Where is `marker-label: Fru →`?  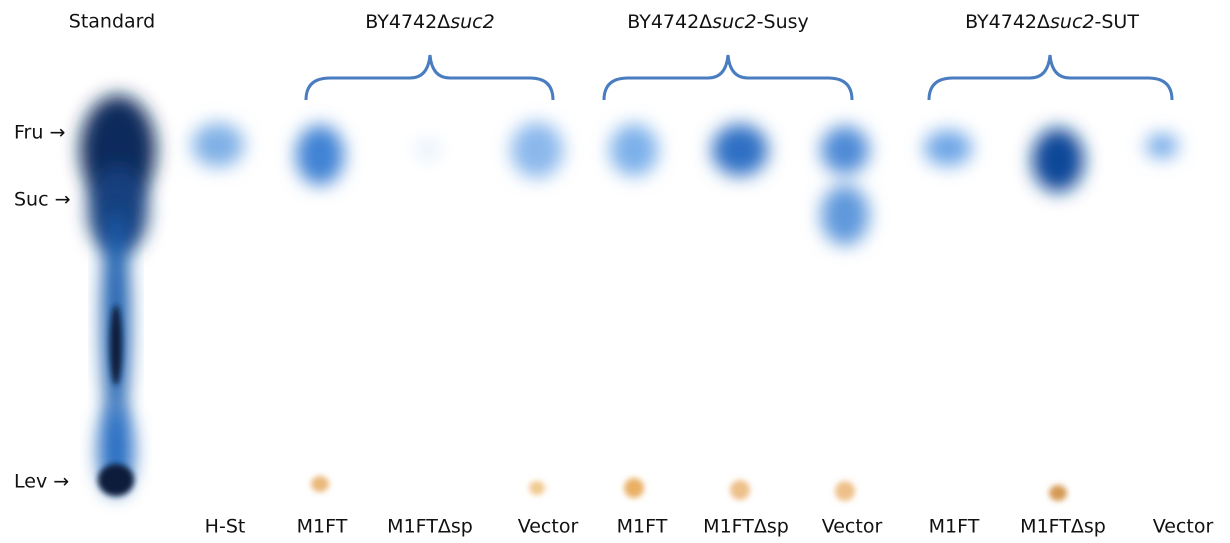
marker-label: Fru → is located at coordinates (39, 133).